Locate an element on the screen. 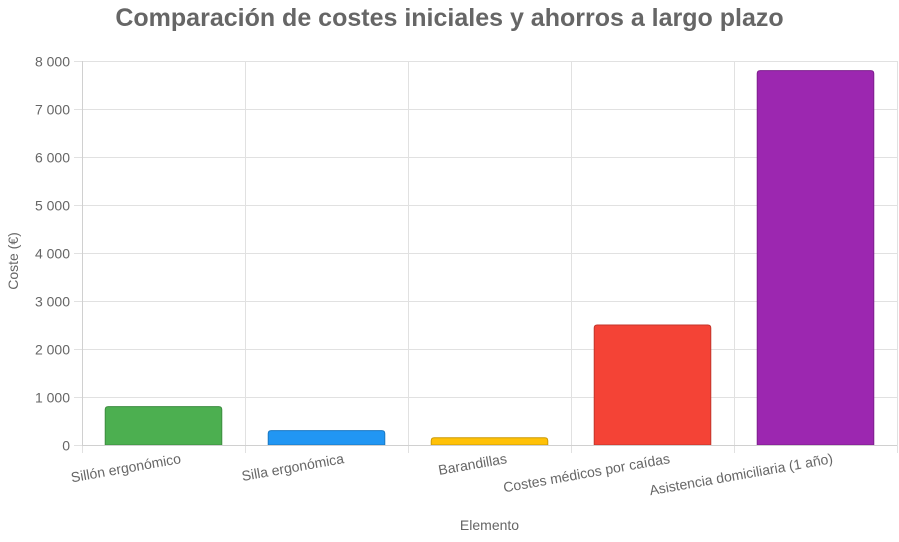 The image size is (899, 542). y-axis-title: Coste (€) is located at coordinates (13, 261).